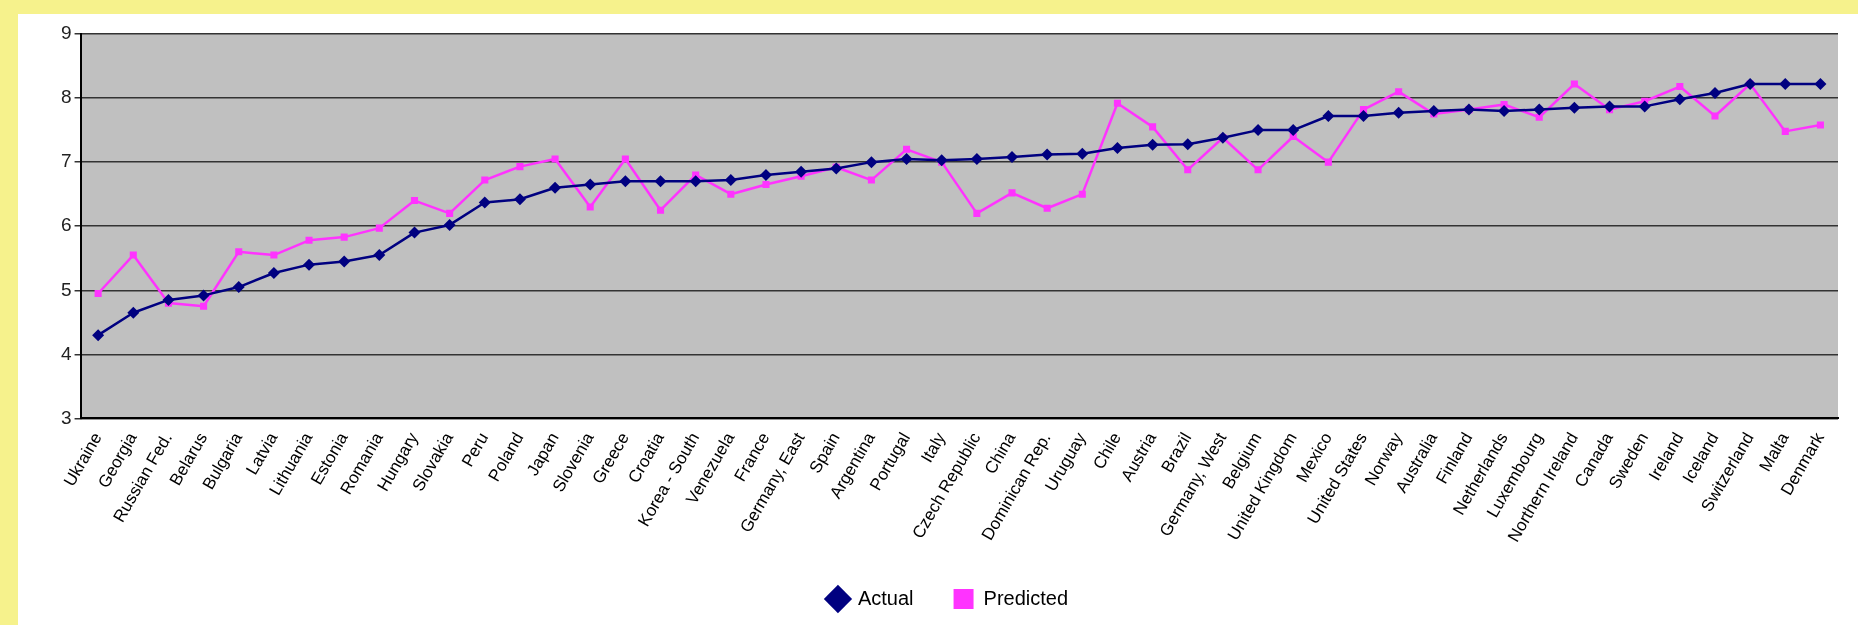 Image resolution: width=1858 pixels, height=625 pixels. I want to click on y-tick-label: 8, so click(66, 97).